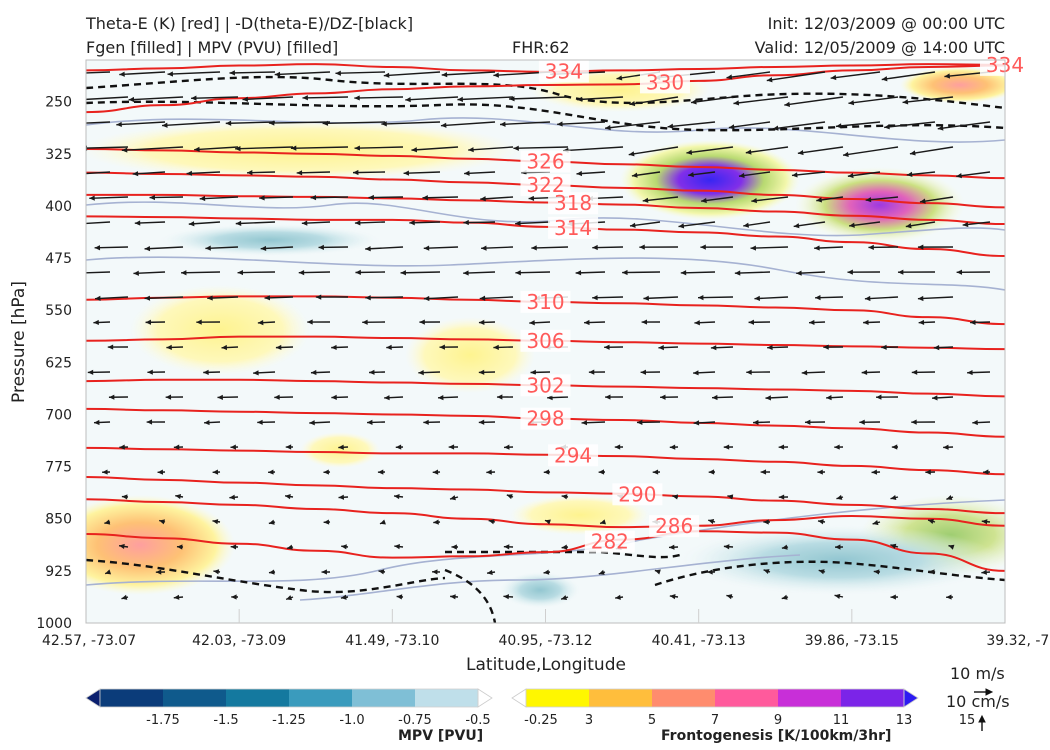 The height and width of the screenshot is (750, 1050). What do you see at coordinates (212, 47) in the screenshot?
I see `title-line-2: Fgen [filled] | MPV (PVU) [filled]` at bounding box center [212, 47].